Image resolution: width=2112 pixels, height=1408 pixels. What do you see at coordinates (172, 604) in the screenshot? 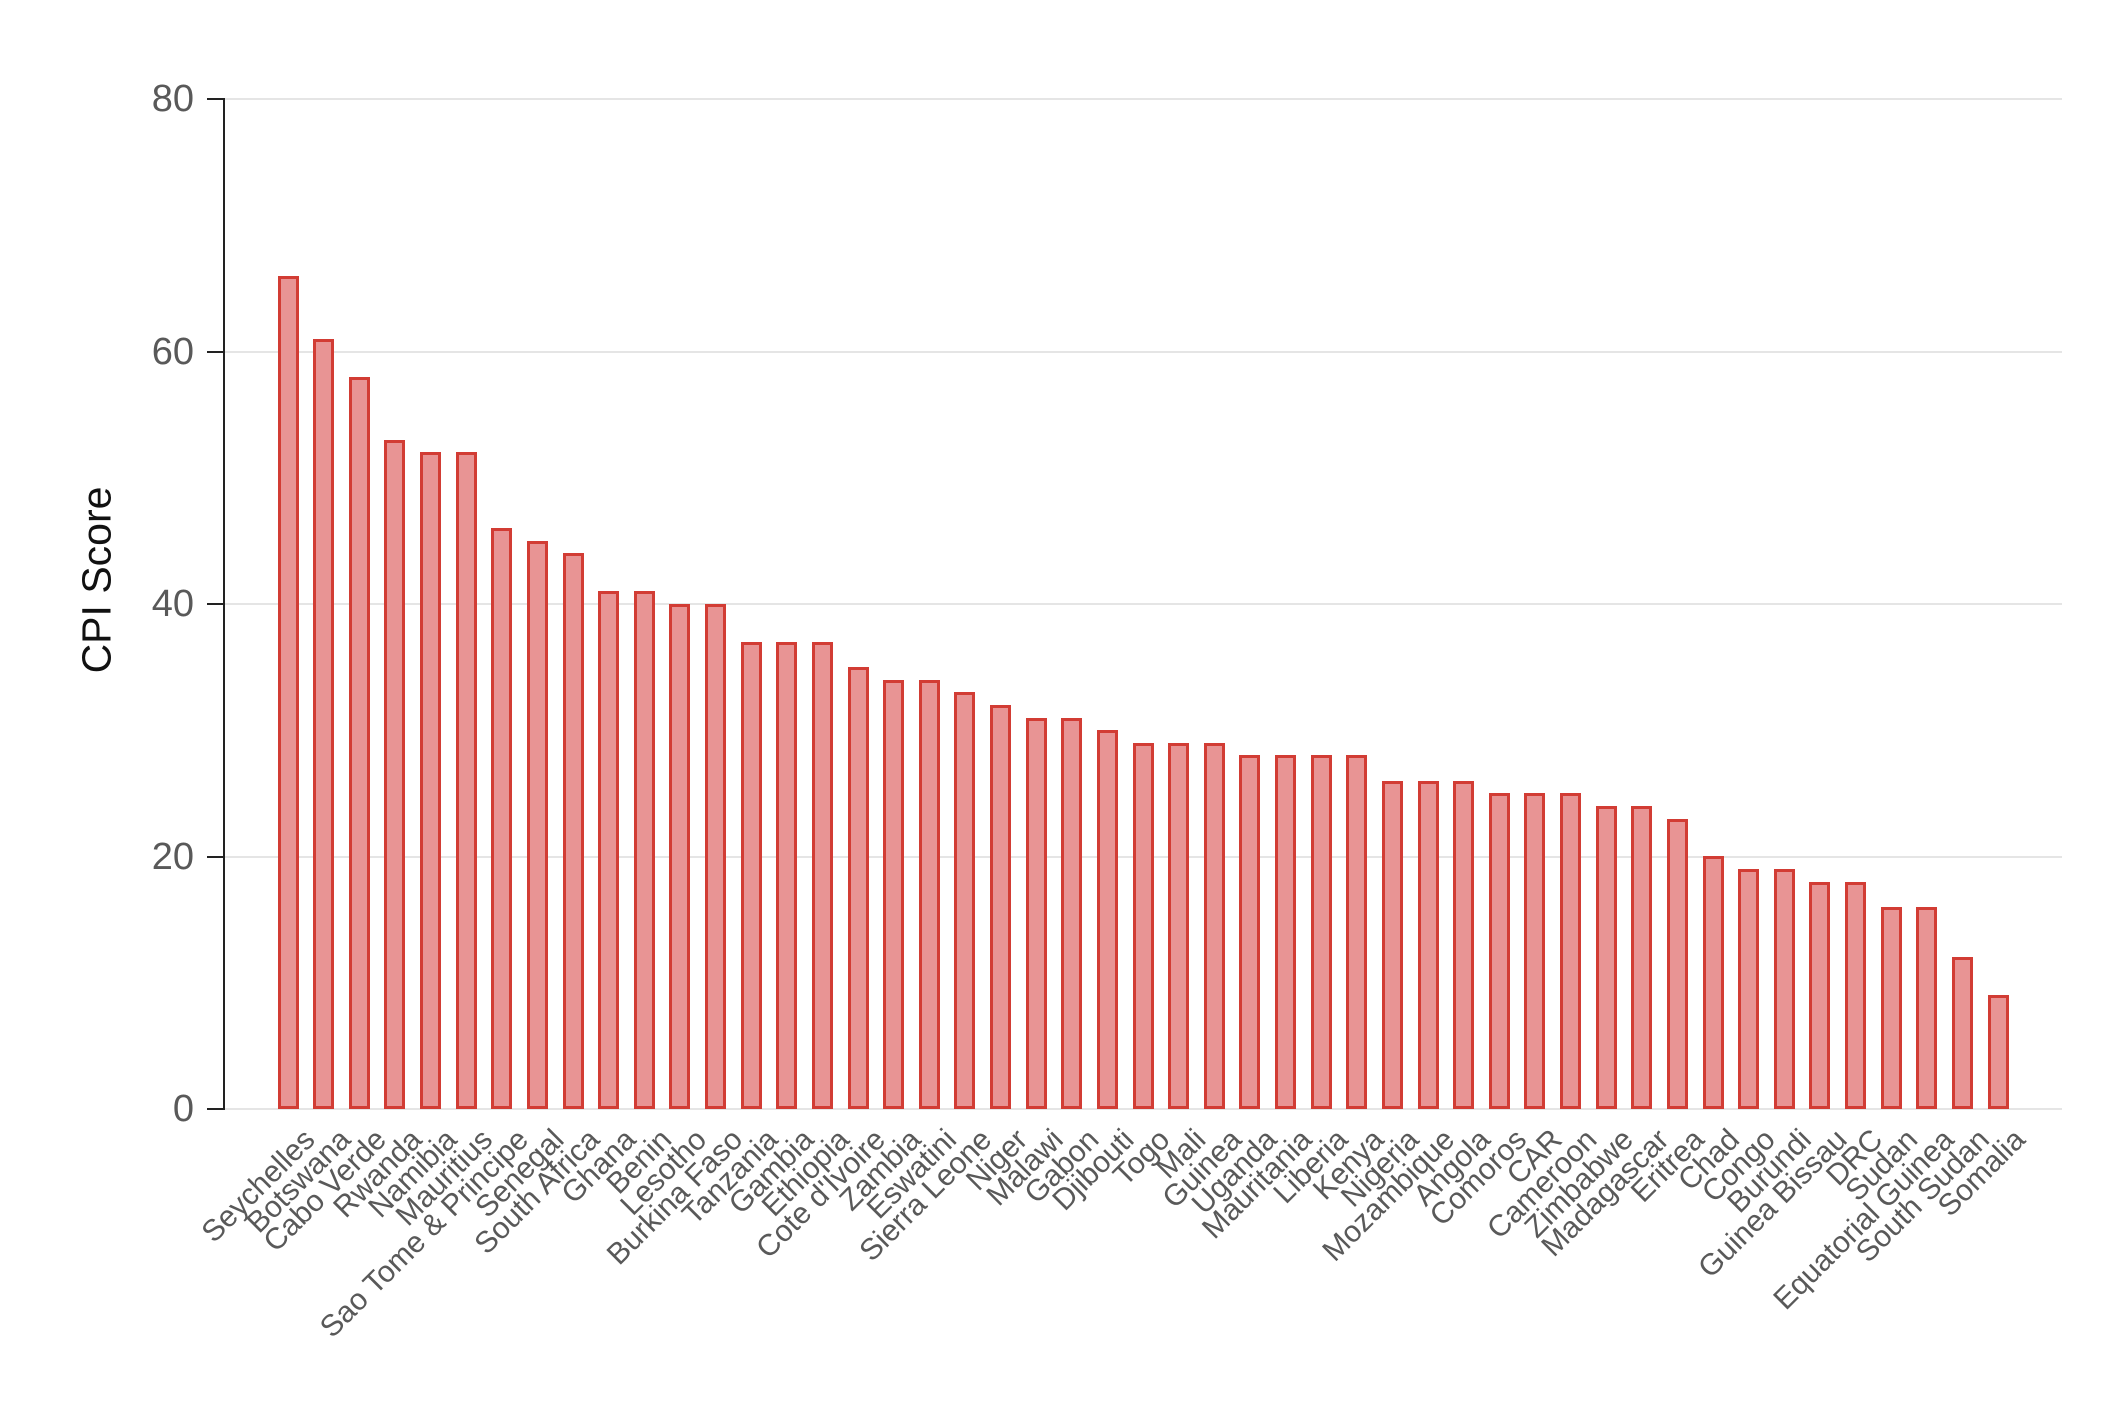
I see `y-tick-label-40: 40` at bounding box center [172, 604].